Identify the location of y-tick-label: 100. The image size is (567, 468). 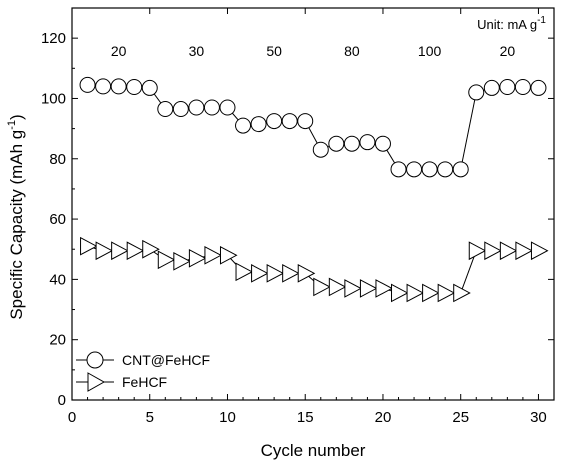
(53, 98).